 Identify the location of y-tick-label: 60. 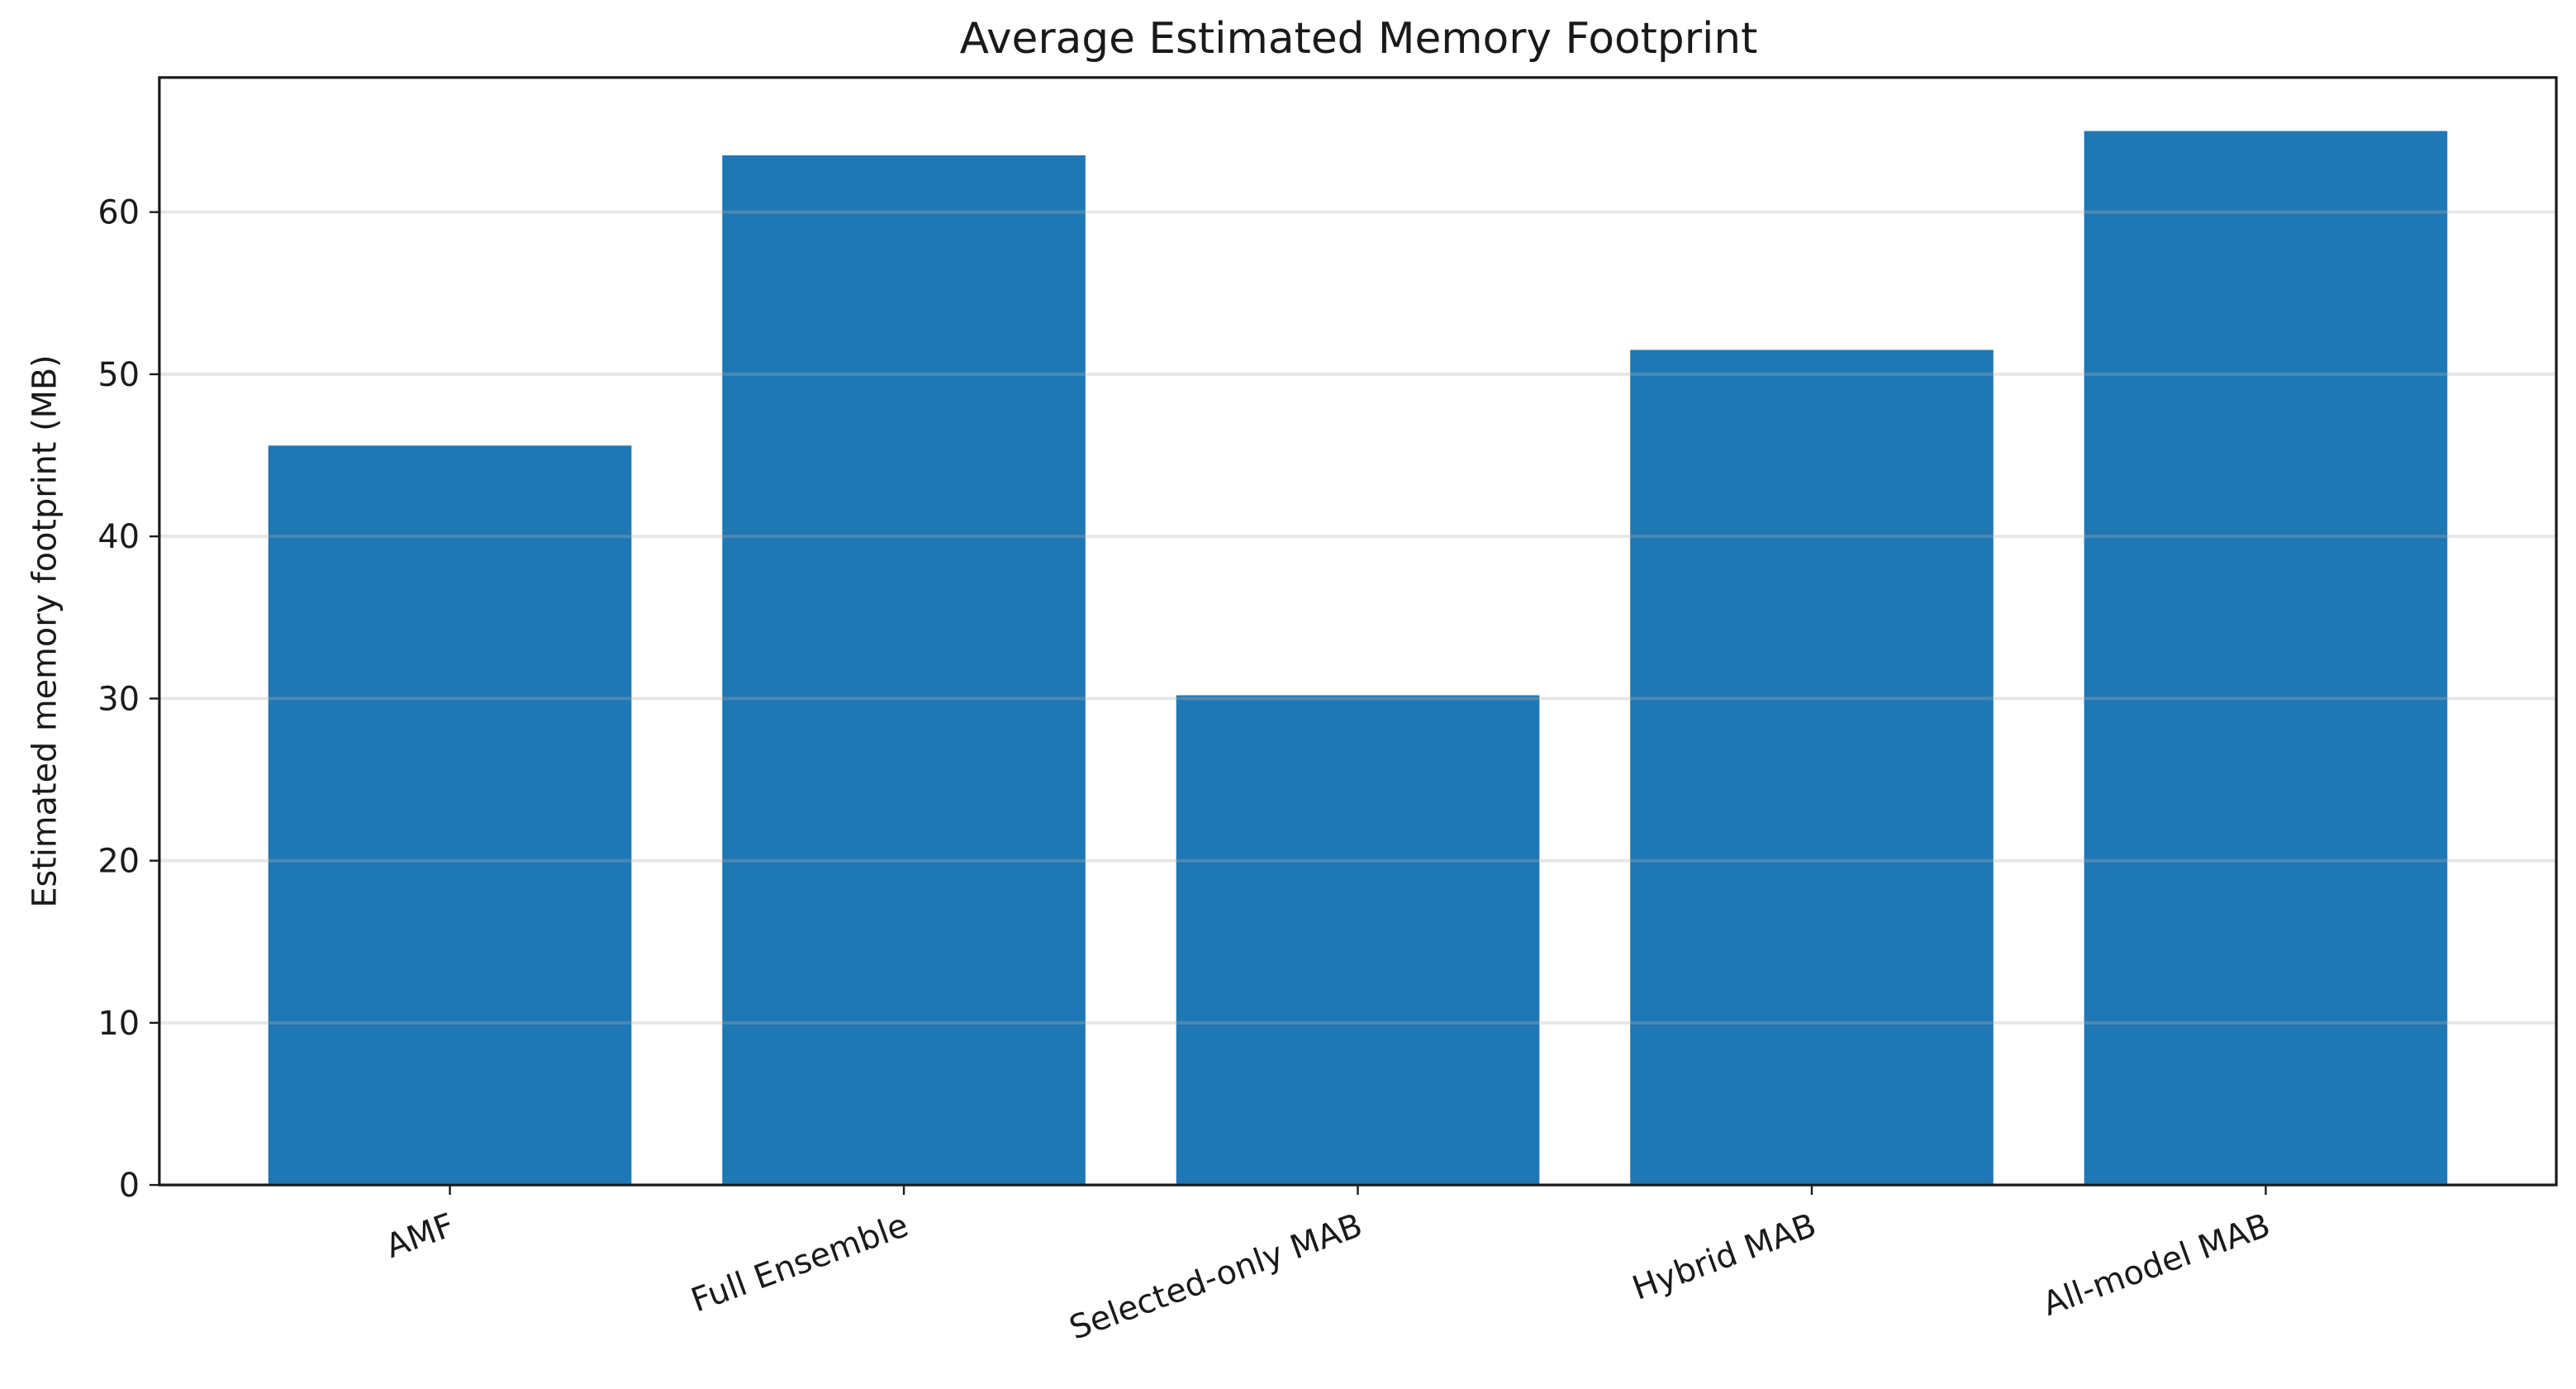
(118, 213).